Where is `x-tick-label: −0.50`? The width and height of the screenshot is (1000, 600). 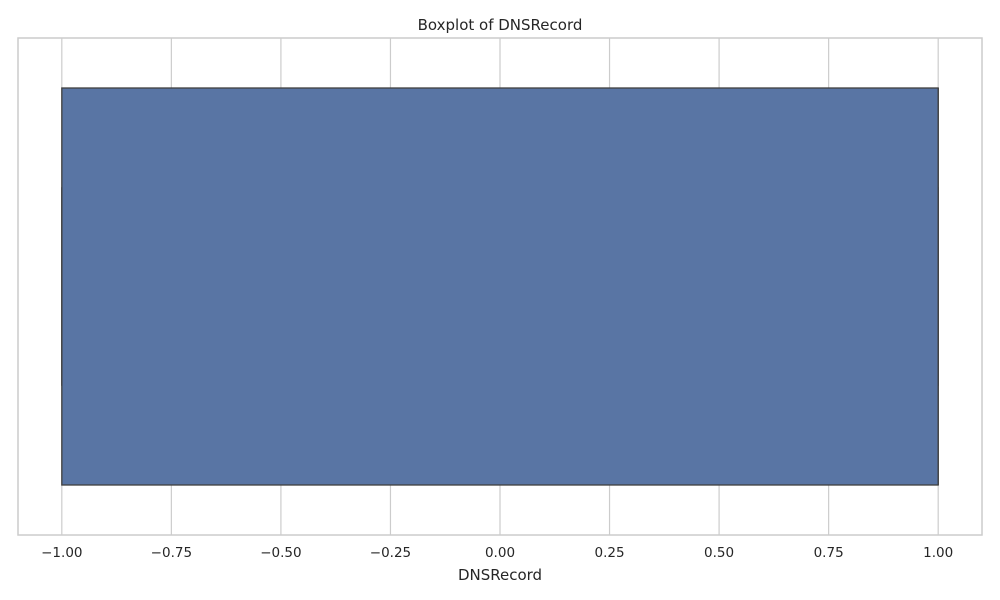
x-tick-label: −0.50 is located at coordinates (280, 553).